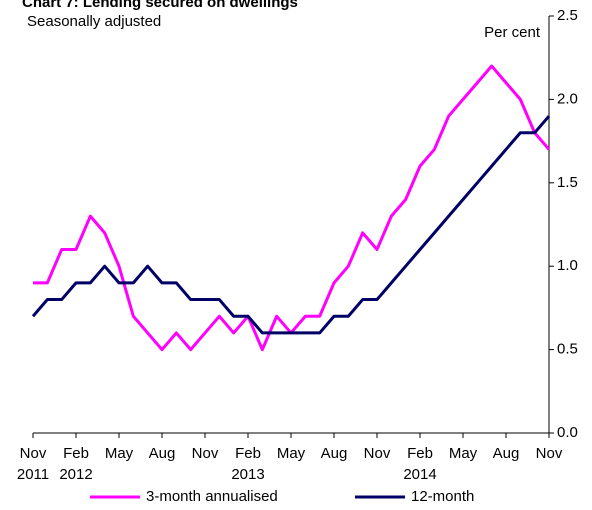  What do you see at coordinates (33, 474) in the screenshot?
I see `x-year-label: 2011` at bounding box center [33, 474].